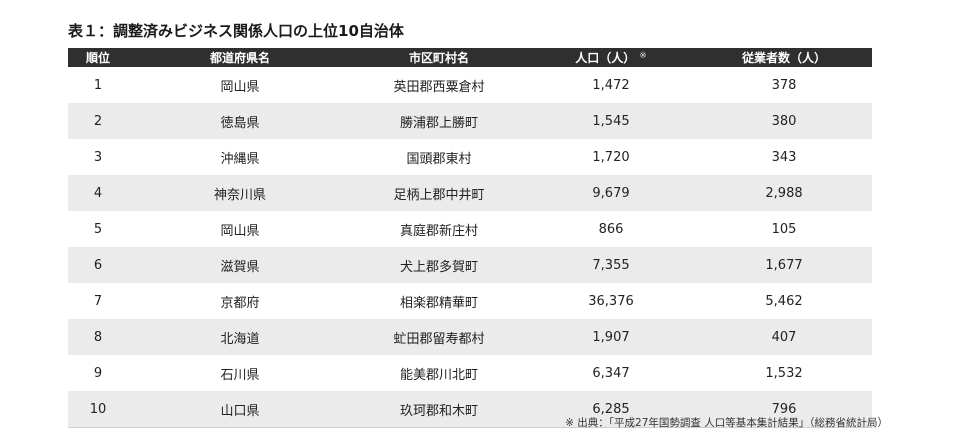  I want to click on cell-municipality: 勝浦郡上勝町, so click(439, 121).